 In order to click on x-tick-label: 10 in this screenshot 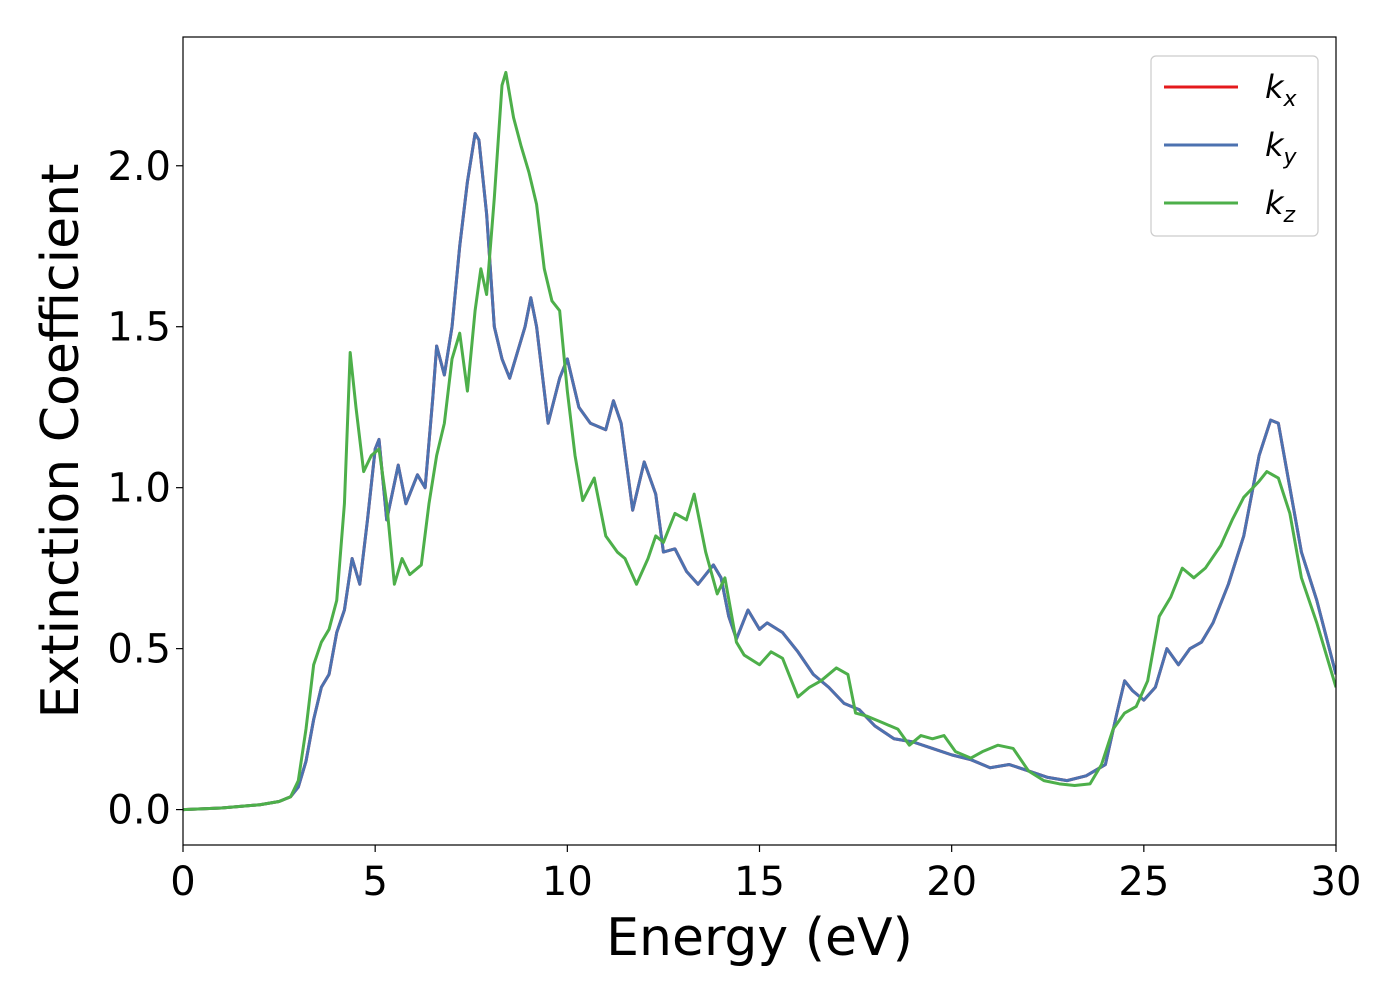, I will do `click(567, 882)`.